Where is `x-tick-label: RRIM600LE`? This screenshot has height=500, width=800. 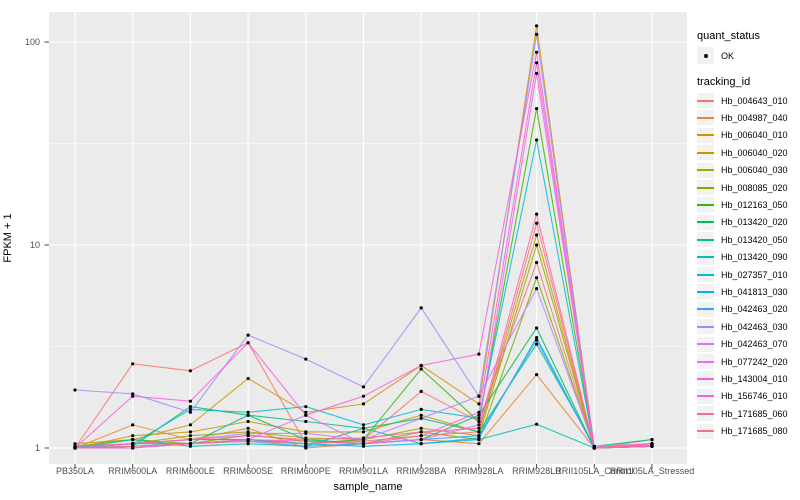 x-tick-label: RRIM600LE is located at coordinates (190, 471).